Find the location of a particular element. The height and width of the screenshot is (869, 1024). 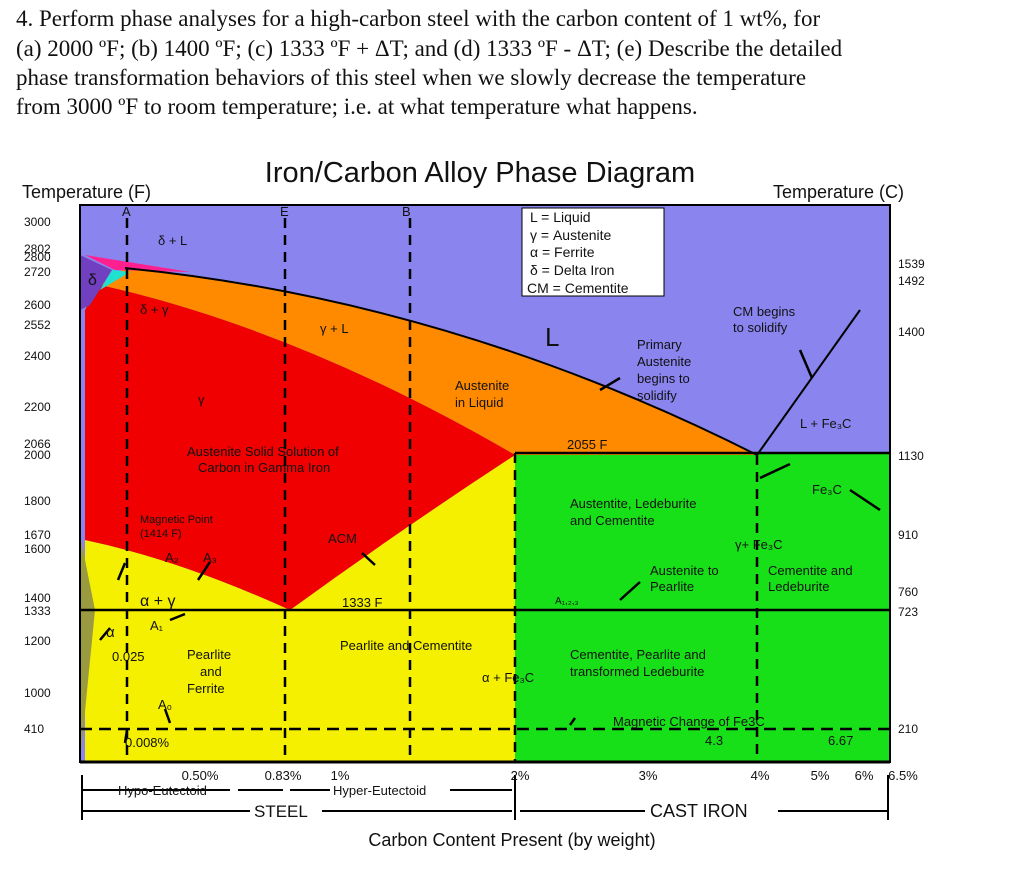

region-label: ACM is located at coordinates (342, 538).